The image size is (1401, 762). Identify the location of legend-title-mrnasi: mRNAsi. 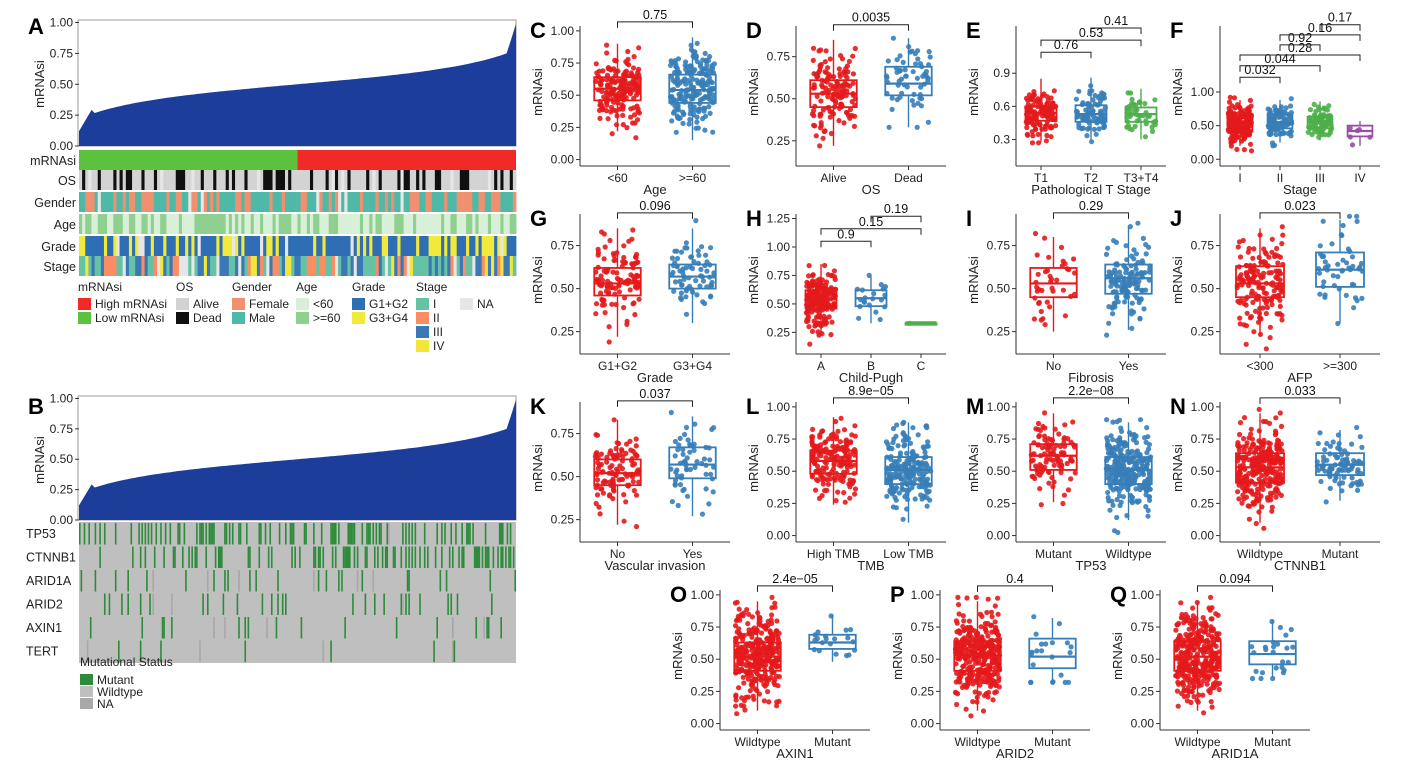
(100, 287).